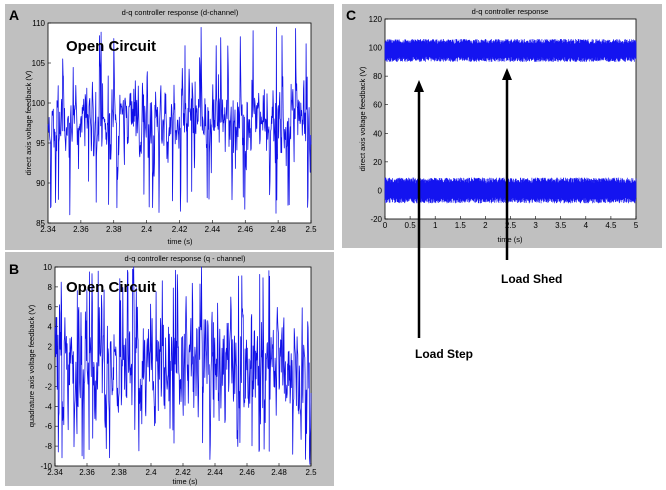 The height and width of the screenshot is (490, 666). I want to click on y-tick-label: 6, so click(50, 307).